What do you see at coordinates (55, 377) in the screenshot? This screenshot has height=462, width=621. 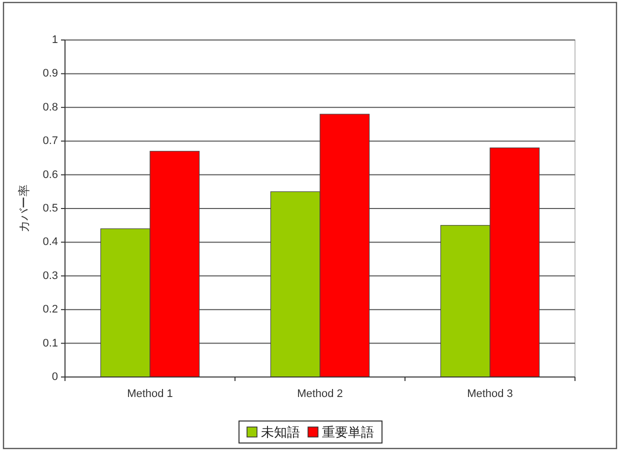 I see `y-tick-label: 0` at bounding box center [55, 377].